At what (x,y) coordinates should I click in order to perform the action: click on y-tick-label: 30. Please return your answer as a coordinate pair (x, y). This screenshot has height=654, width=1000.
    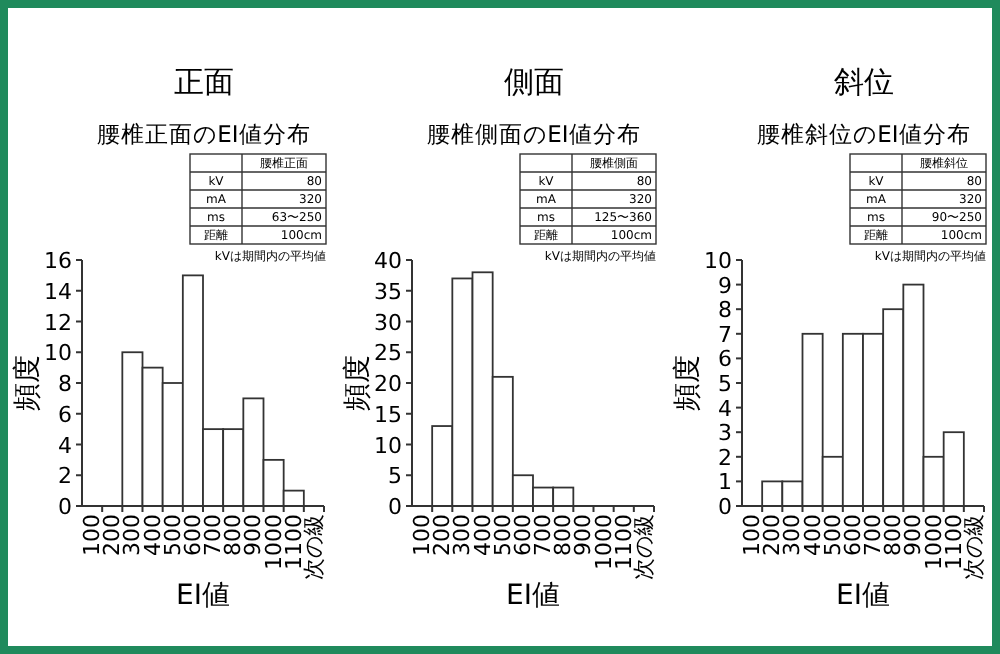
    Looking at the image, I should click on (388, 322).